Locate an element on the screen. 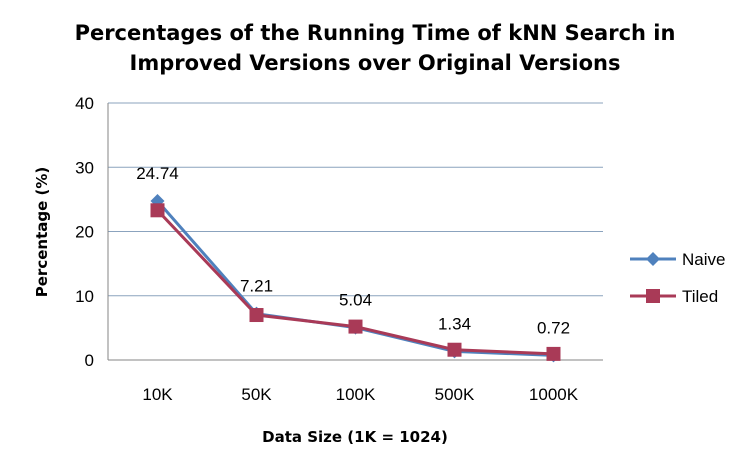 Image resolution: width=747 pixels, height=472 pixels. legend-label-tiled: Tiled is located at coordinates (700, 296).